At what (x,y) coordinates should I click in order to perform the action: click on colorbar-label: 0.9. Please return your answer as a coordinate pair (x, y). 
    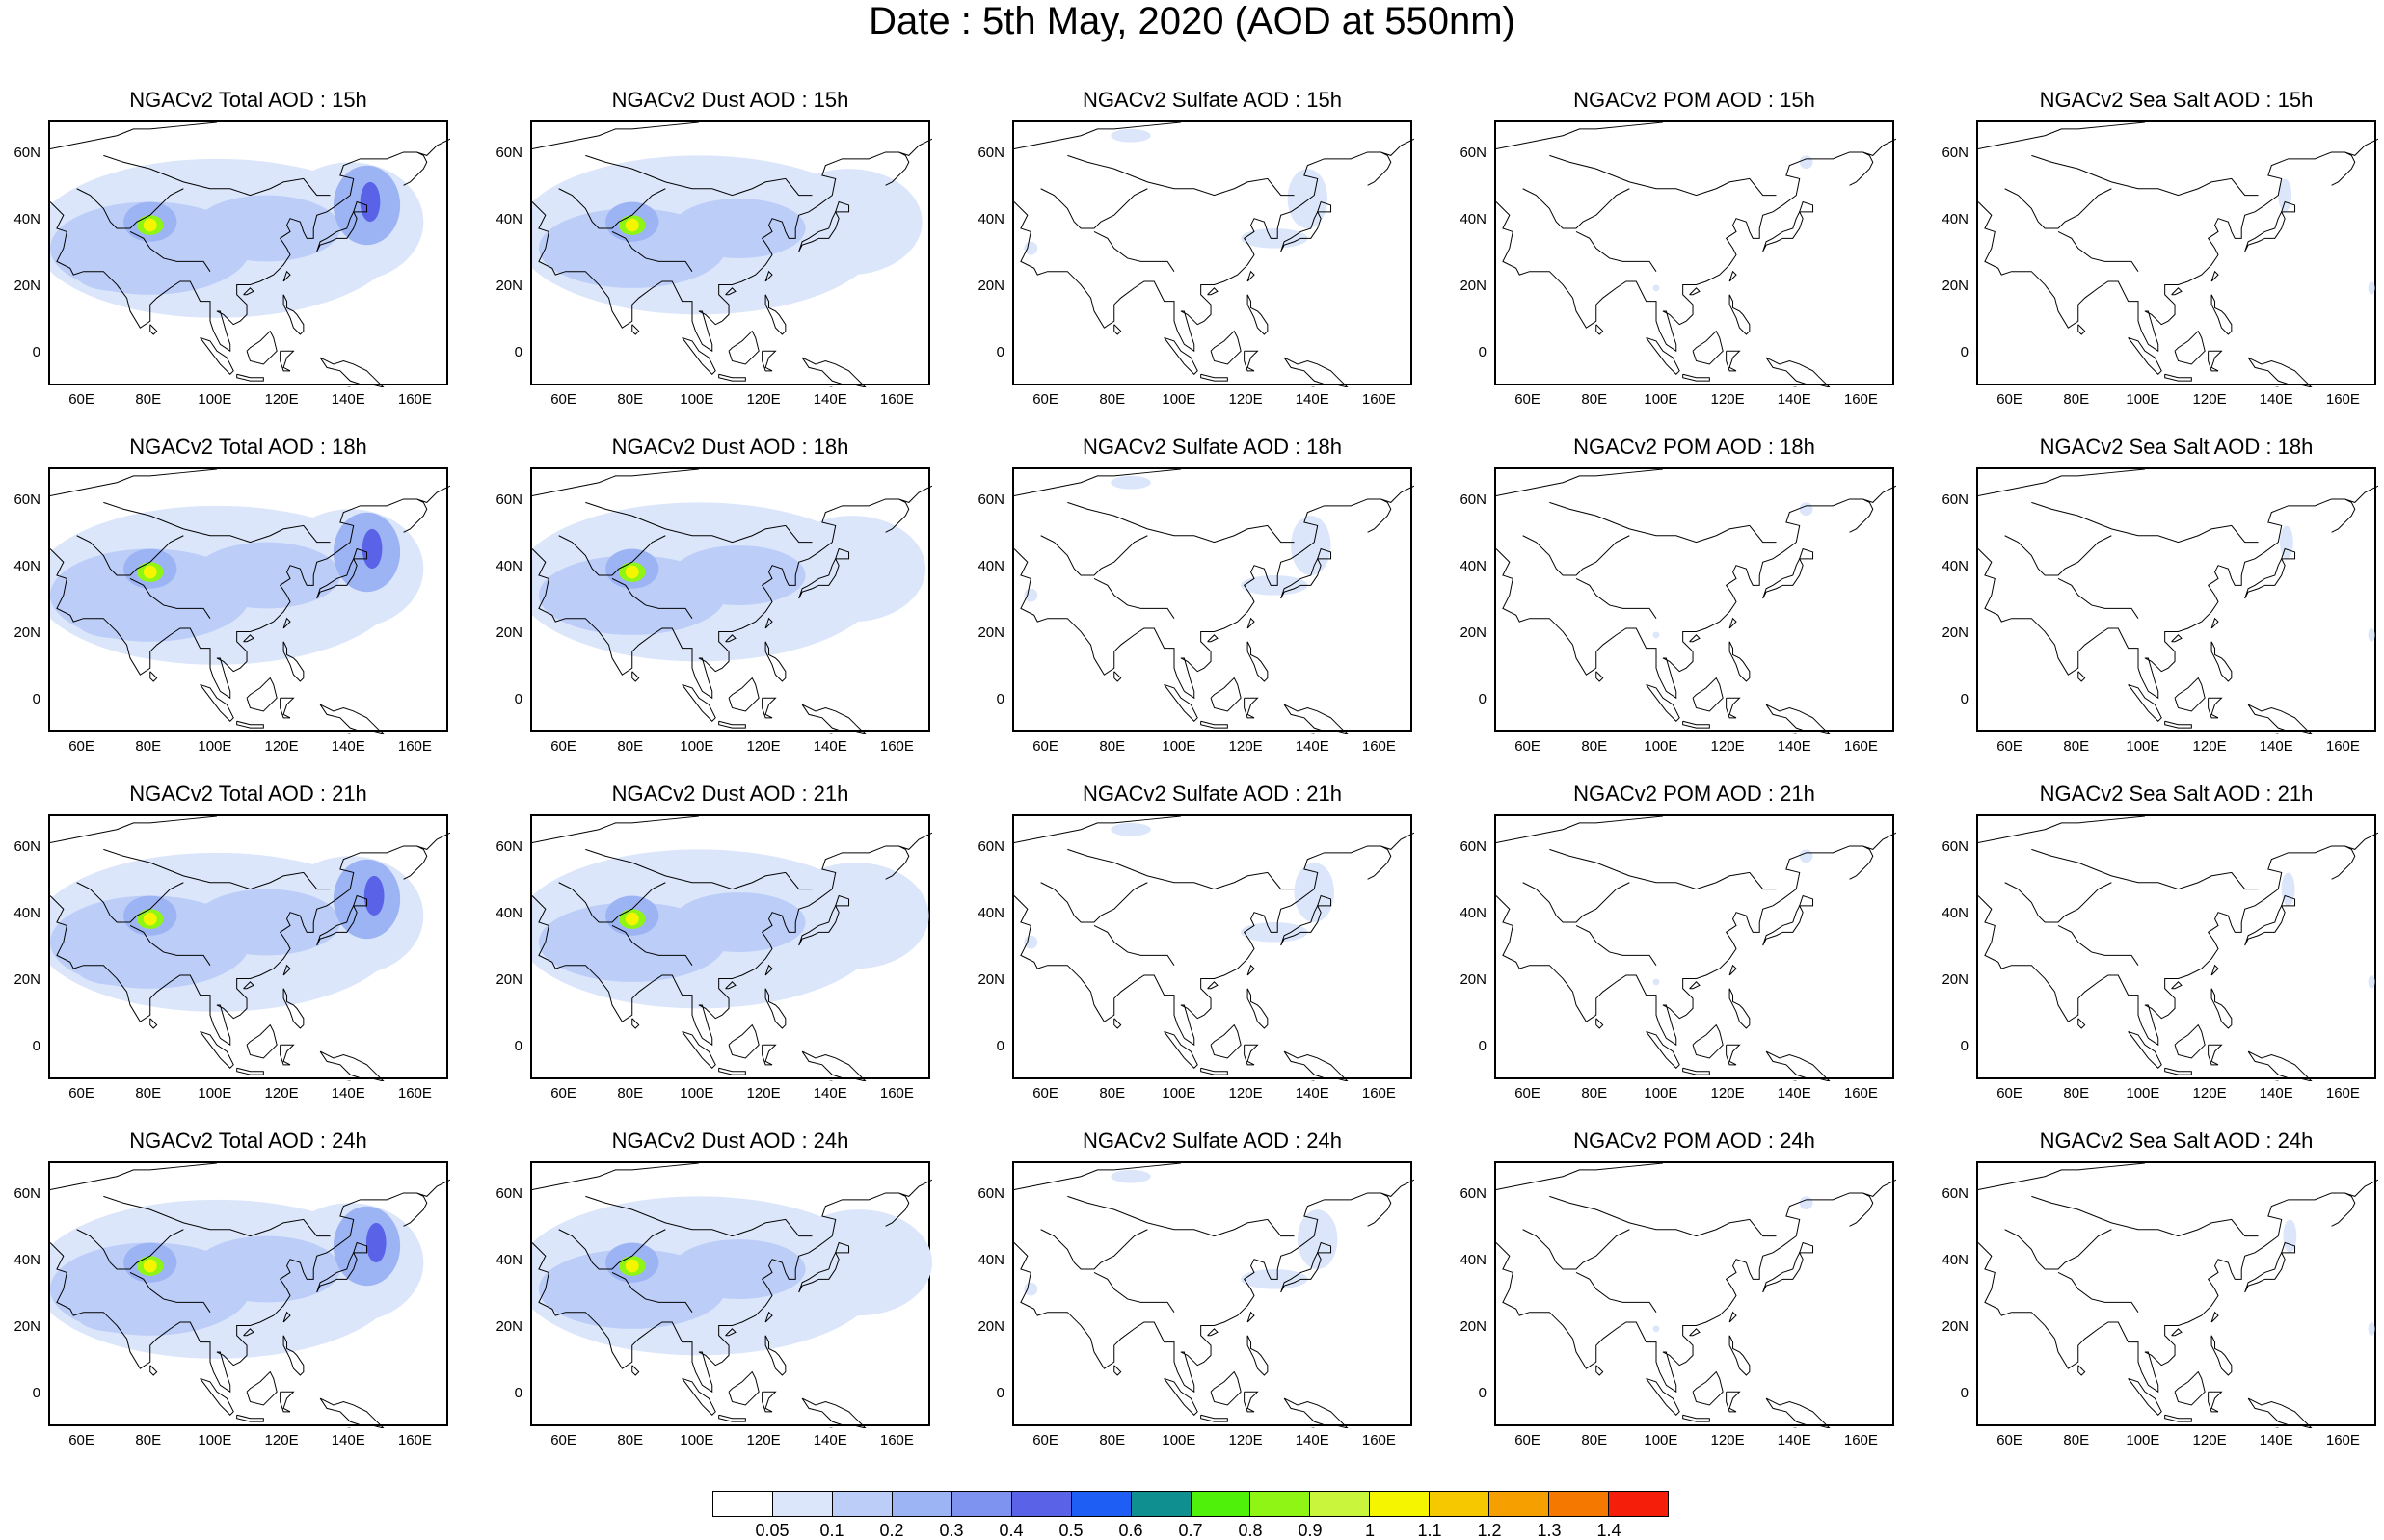
    Looking at the image, I should click on (1311, 1530).